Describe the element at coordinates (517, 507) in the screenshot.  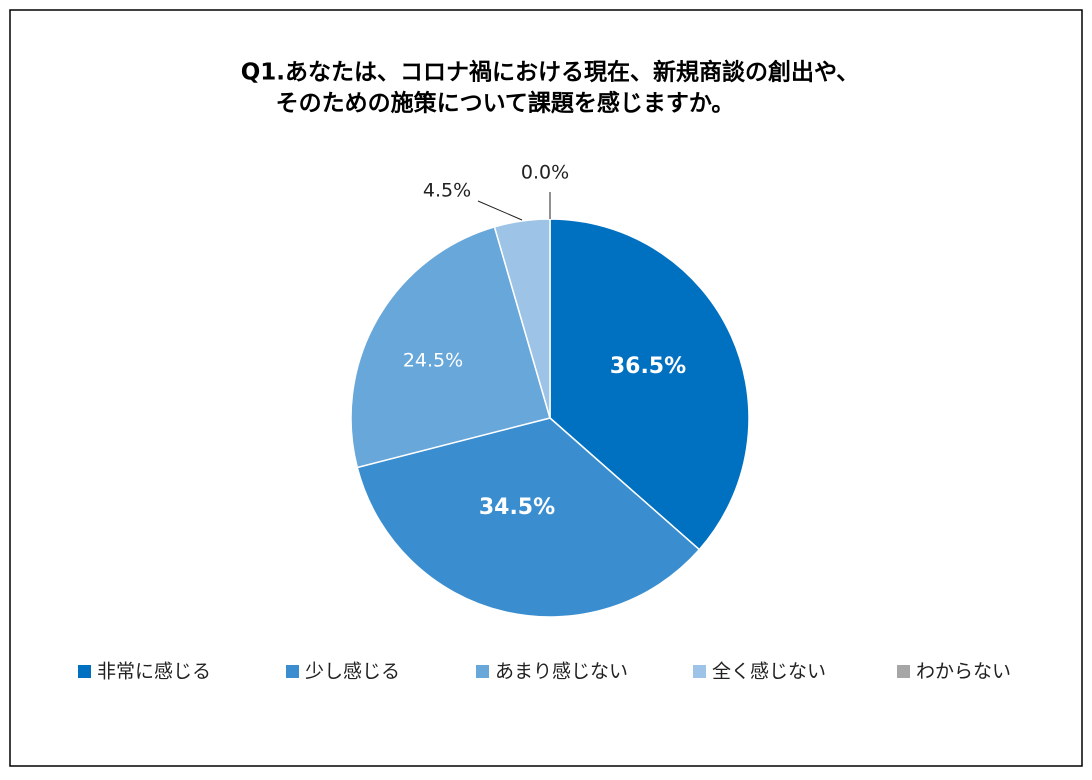
I see `data-label: 34.5%` at that location.